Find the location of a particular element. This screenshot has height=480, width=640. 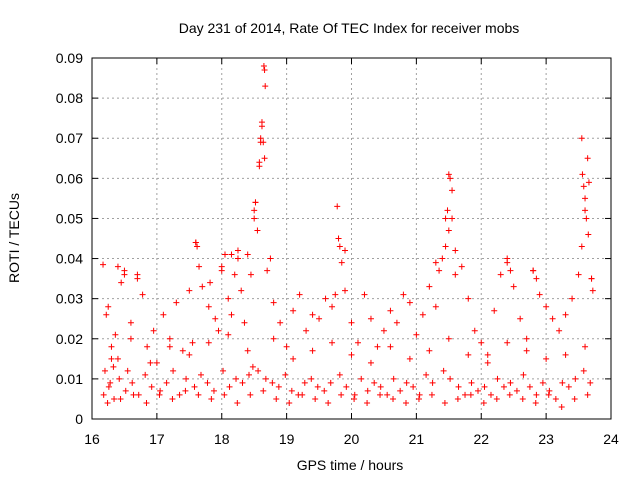

x-tick-label: 17 is located at coordinates (157, 439).